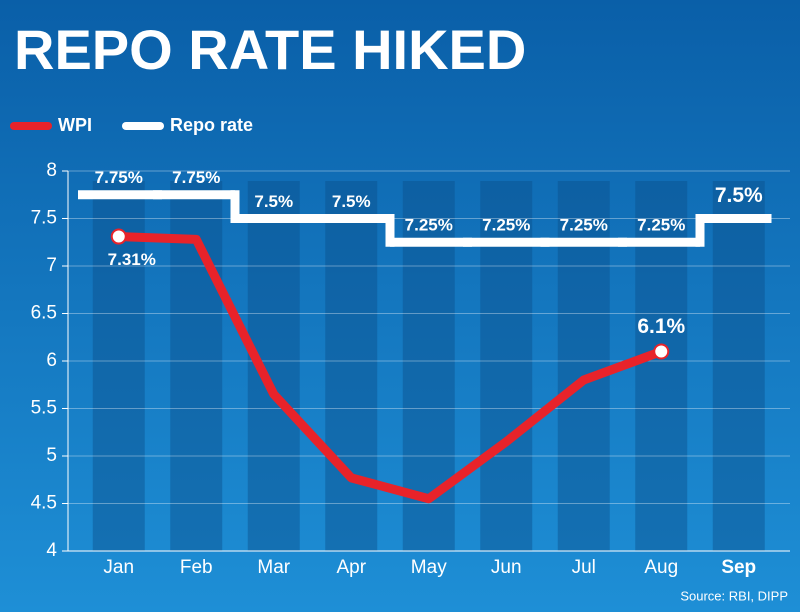  I want to click on y-tick-label: 6, so click(51, 360).